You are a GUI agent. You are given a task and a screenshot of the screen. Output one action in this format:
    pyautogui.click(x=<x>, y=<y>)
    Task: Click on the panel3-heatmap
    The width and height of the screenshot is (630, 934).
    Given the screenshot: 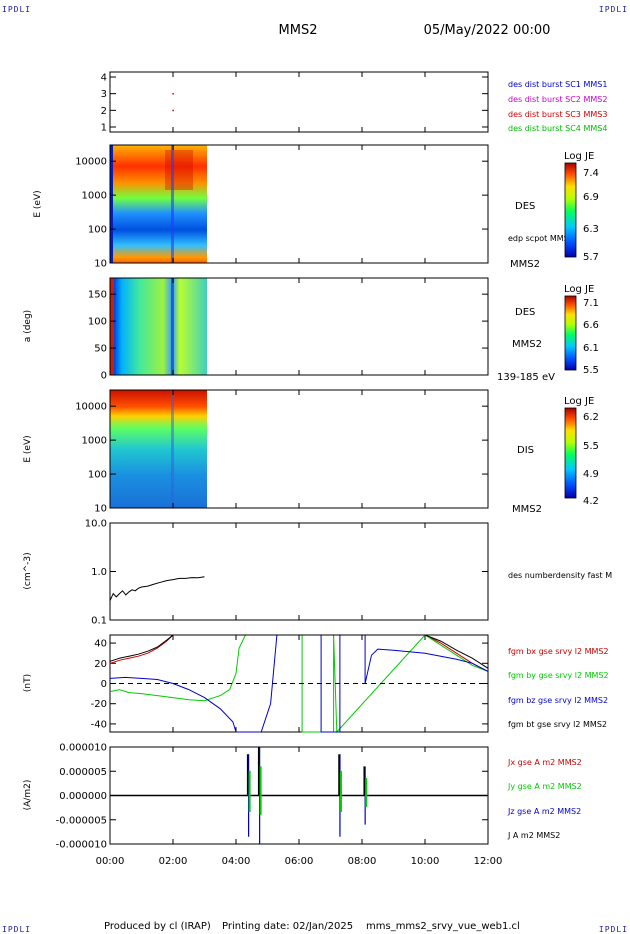 What is the action you would take?
    pyautogui.click(x=158, y=326)
    